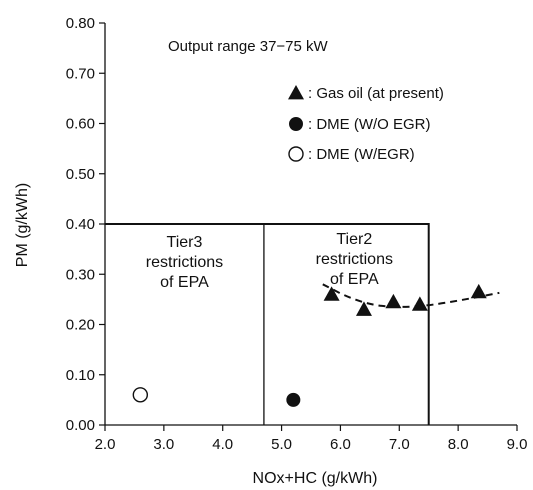  I want to click on x-tick-label: 9.0, so click(517, 444).